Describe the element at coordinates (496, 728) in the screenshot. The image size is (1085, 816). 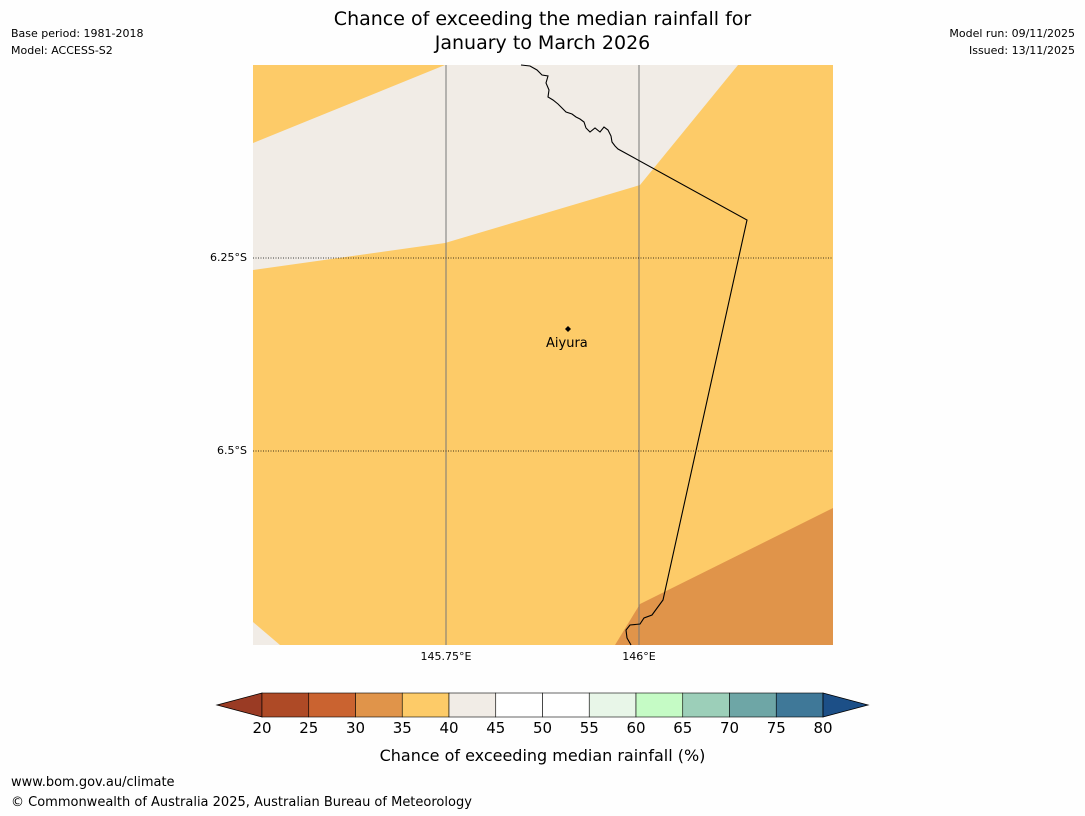
I see `colorbar-tick-label: 45` at that location.